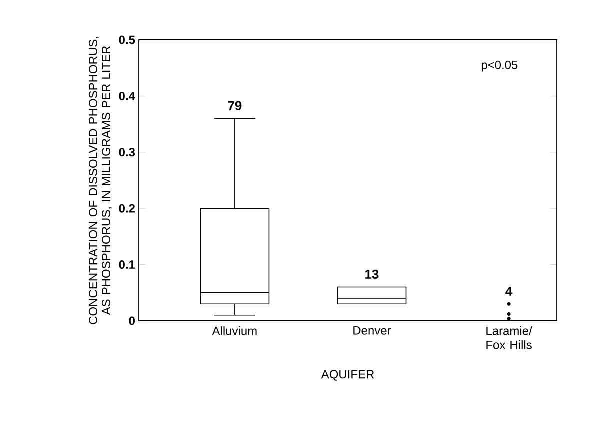 The height and width of the screenshot is (422, 597). What do you see at coordinates (347, 375) in the screenshot?
I see `x-axis-title: AQUIFER` at bounding box center [347, 375].